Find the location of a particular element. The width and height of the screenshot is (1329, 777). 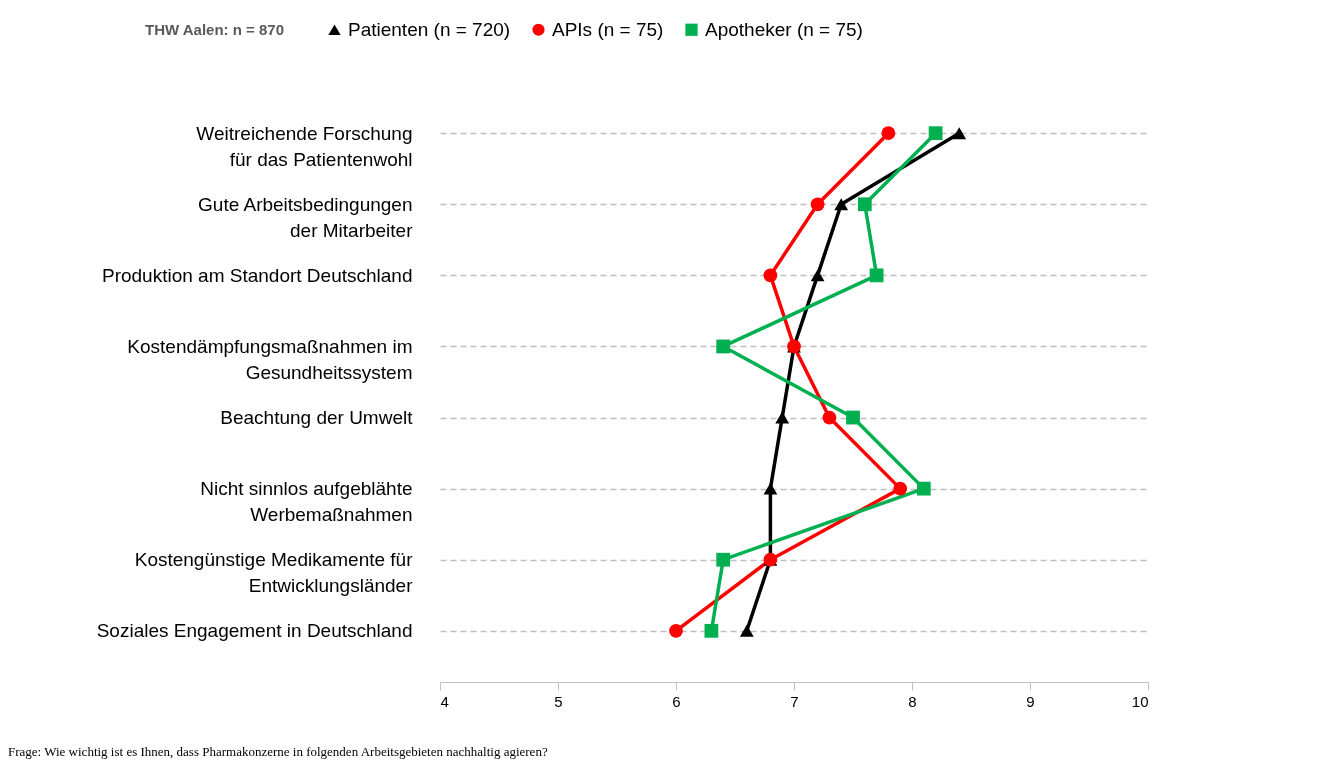

legend-label: APIs (n = 75) is located at coordinates (608, 29).